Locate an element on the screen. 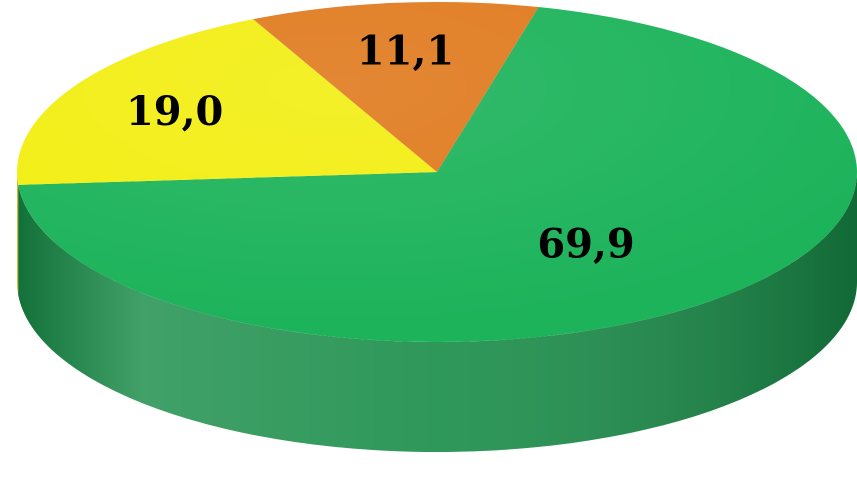 The image size is (857, 490). pie-label-2: 11,1 is located at coordinates (405, 50).